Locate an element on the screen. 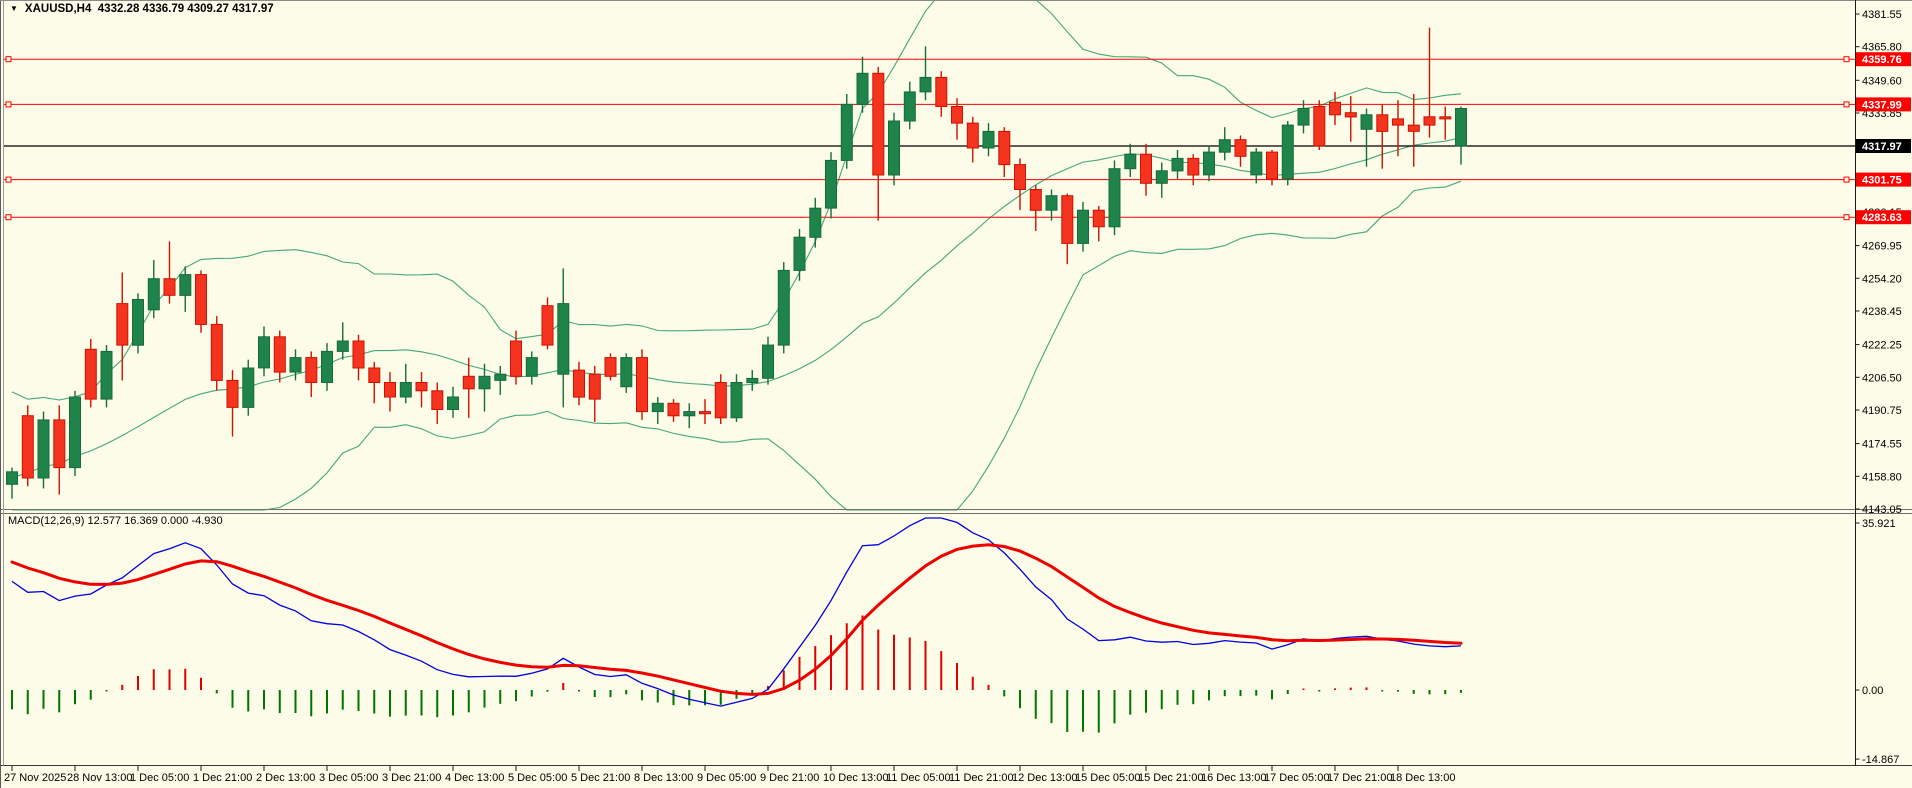  time-axis-label: 16 Dec 13:00 is located at coordinates (1233, 778).